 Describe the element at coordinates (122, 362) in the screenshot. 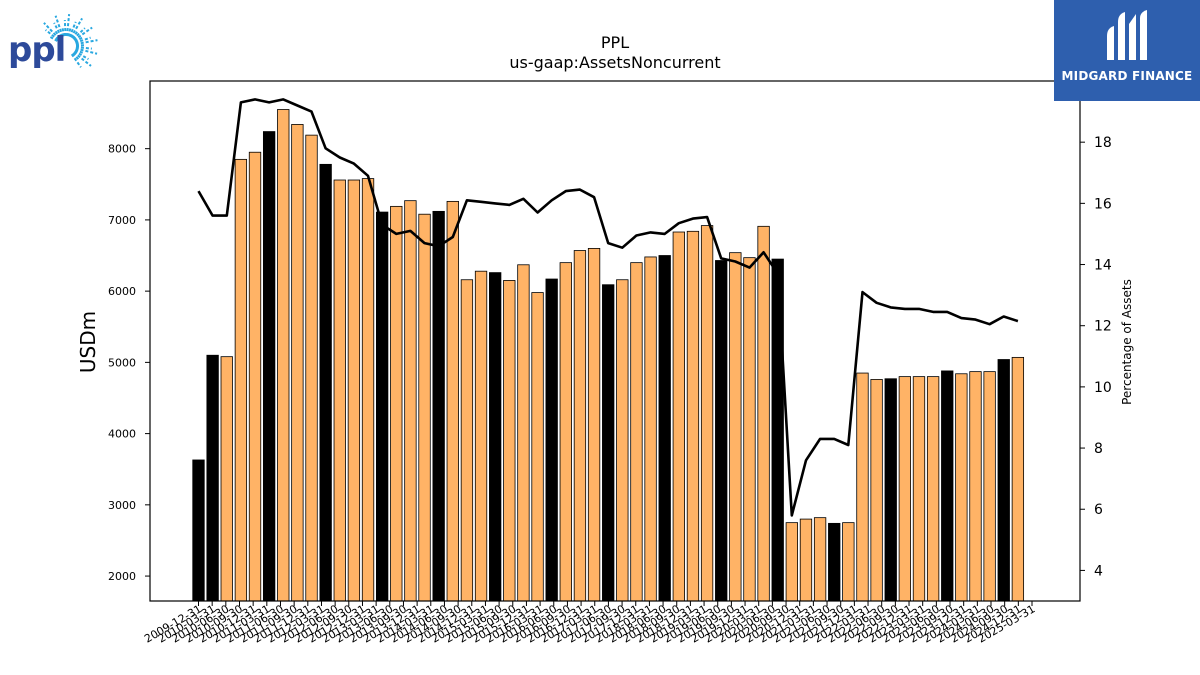

I see `y-tick-label: 5000` at that location.